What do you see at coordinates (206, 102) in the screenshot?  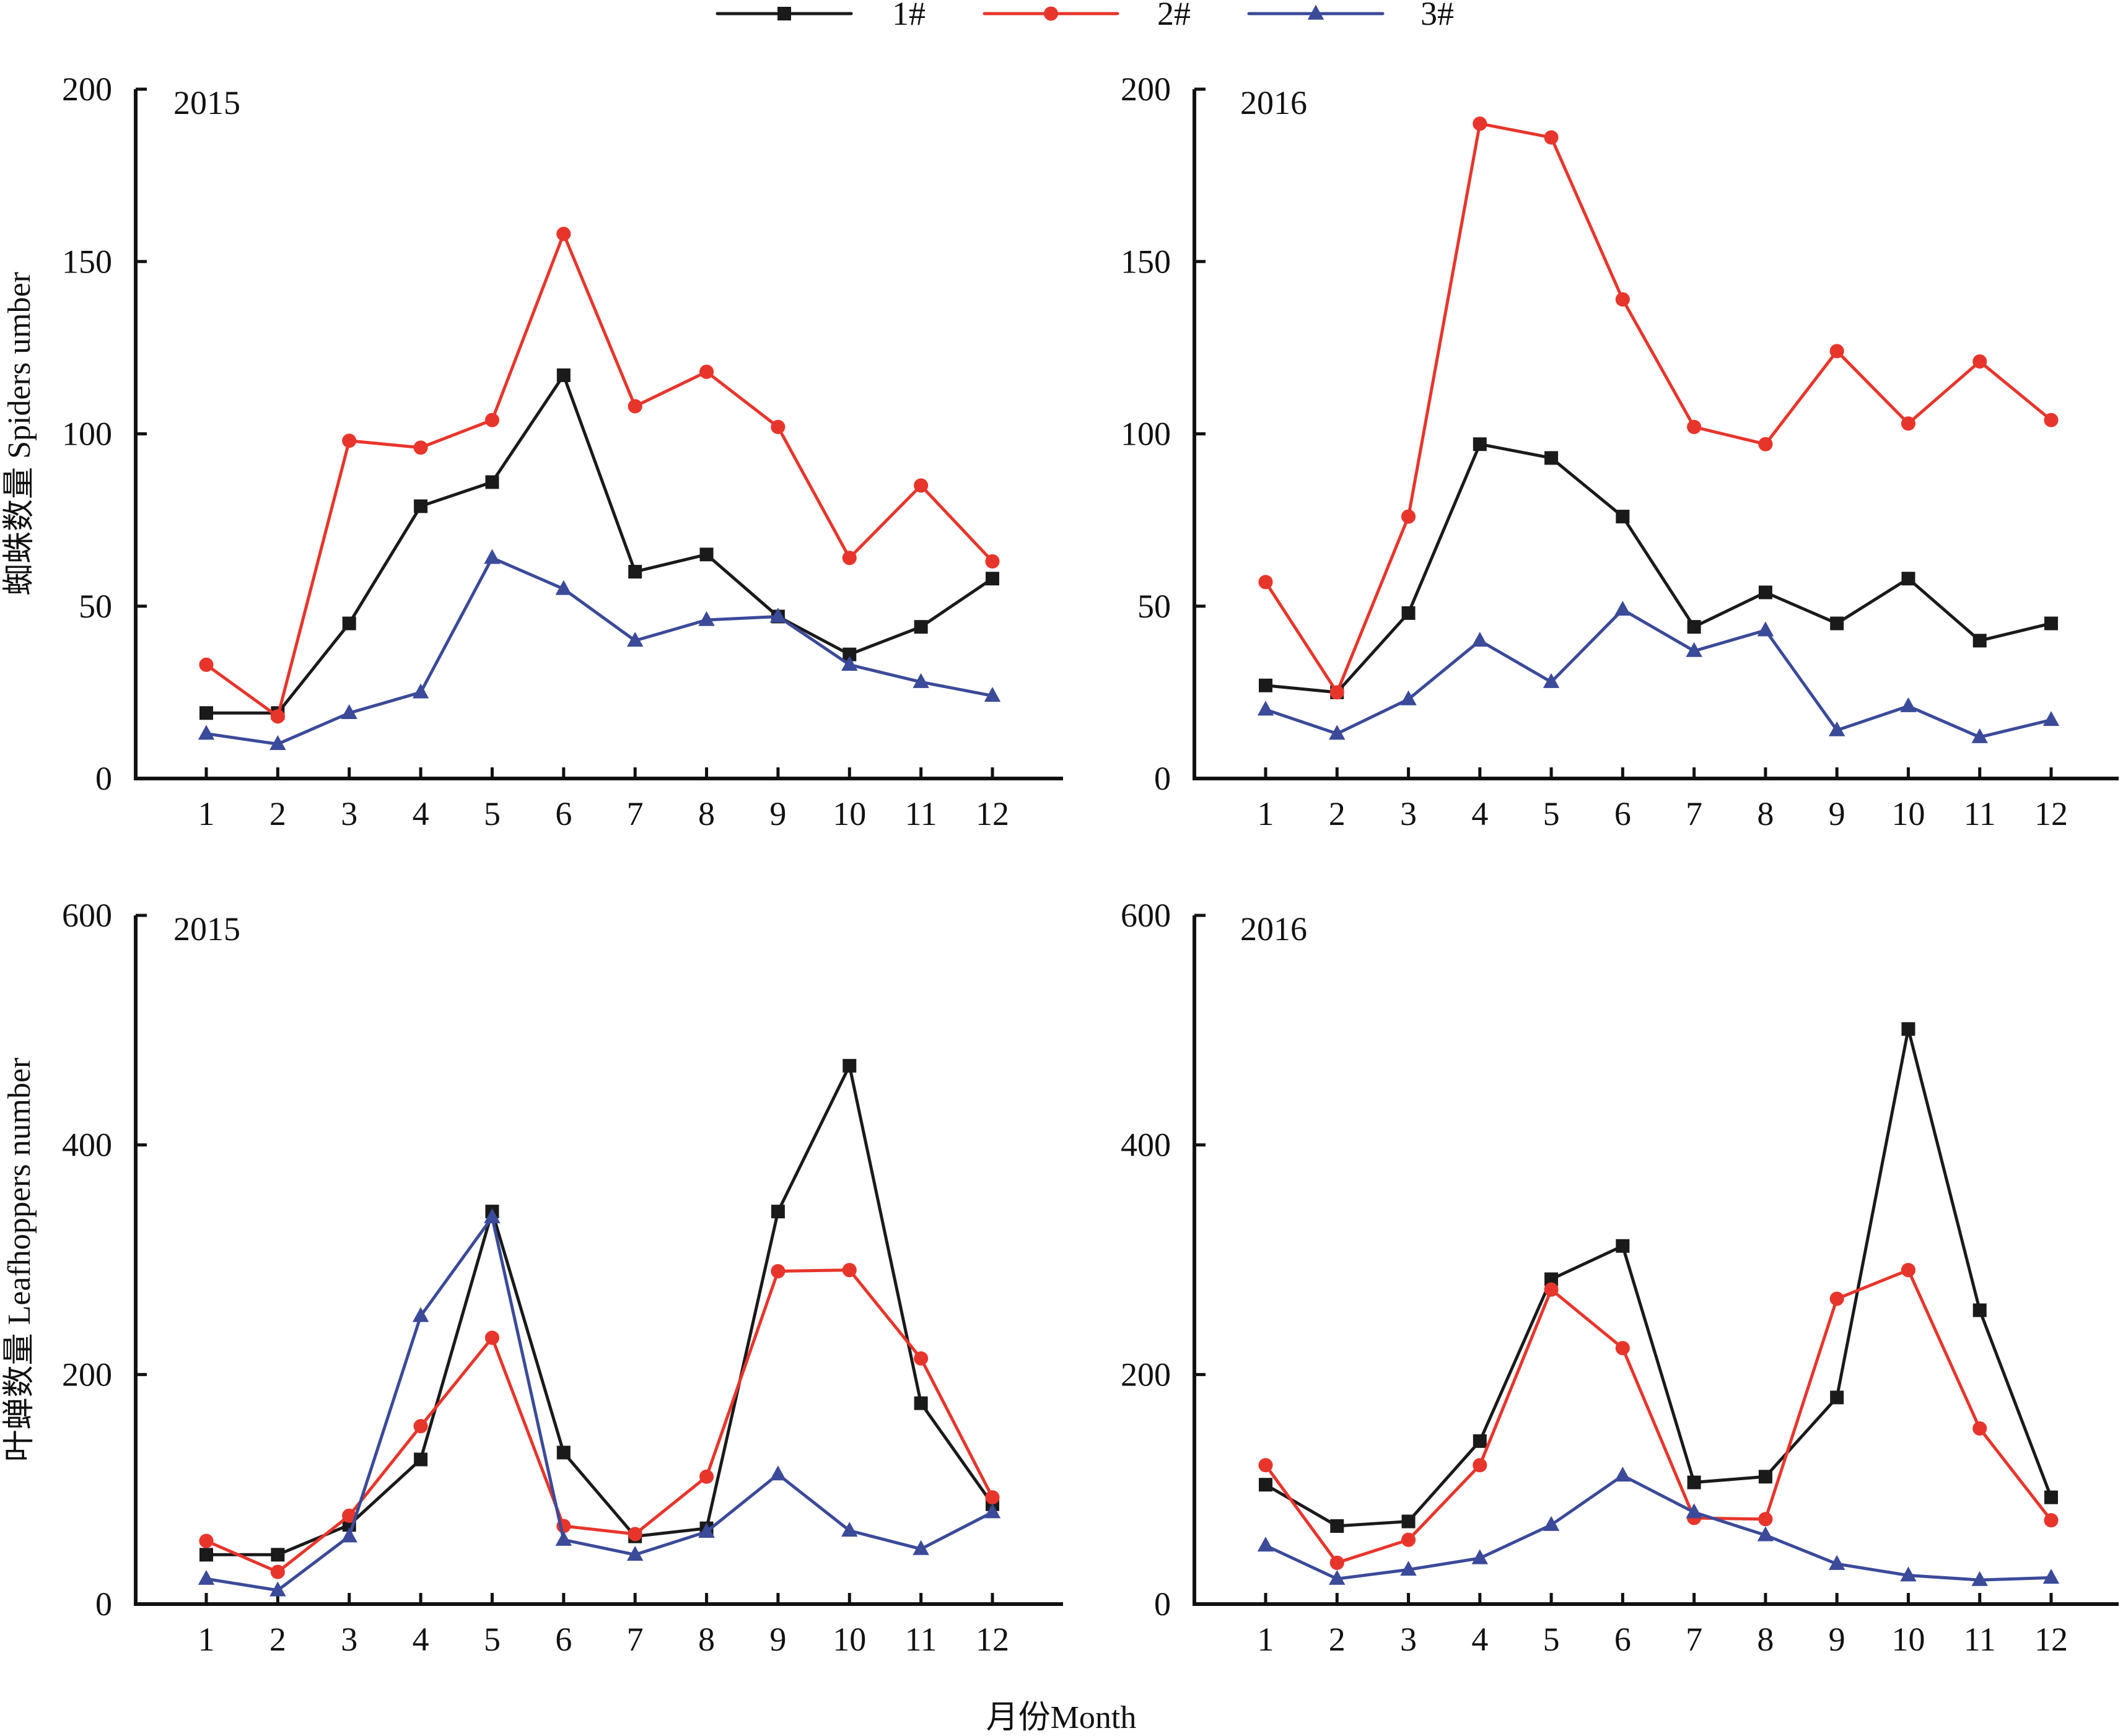 I see `panel-year-label: 2015` at bounding box center [206, 102].